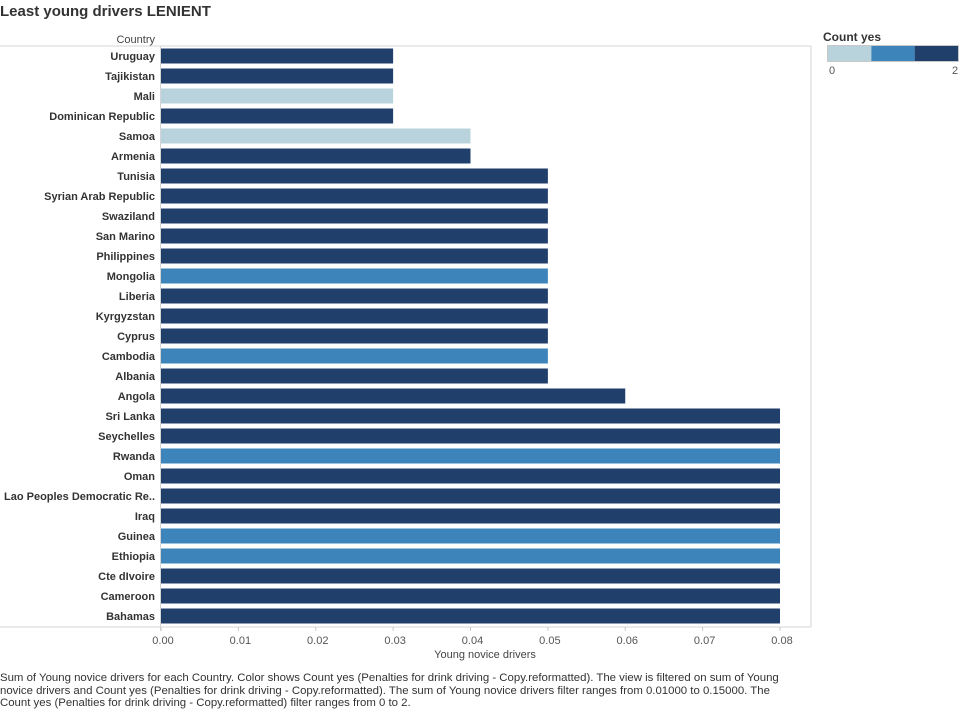 The width and height of the screenshot is (963, 714). What do you see at coordinates (832, 71) in the screenshot?
I see `legend-min-label: 0` at bounding box center [832, 71].